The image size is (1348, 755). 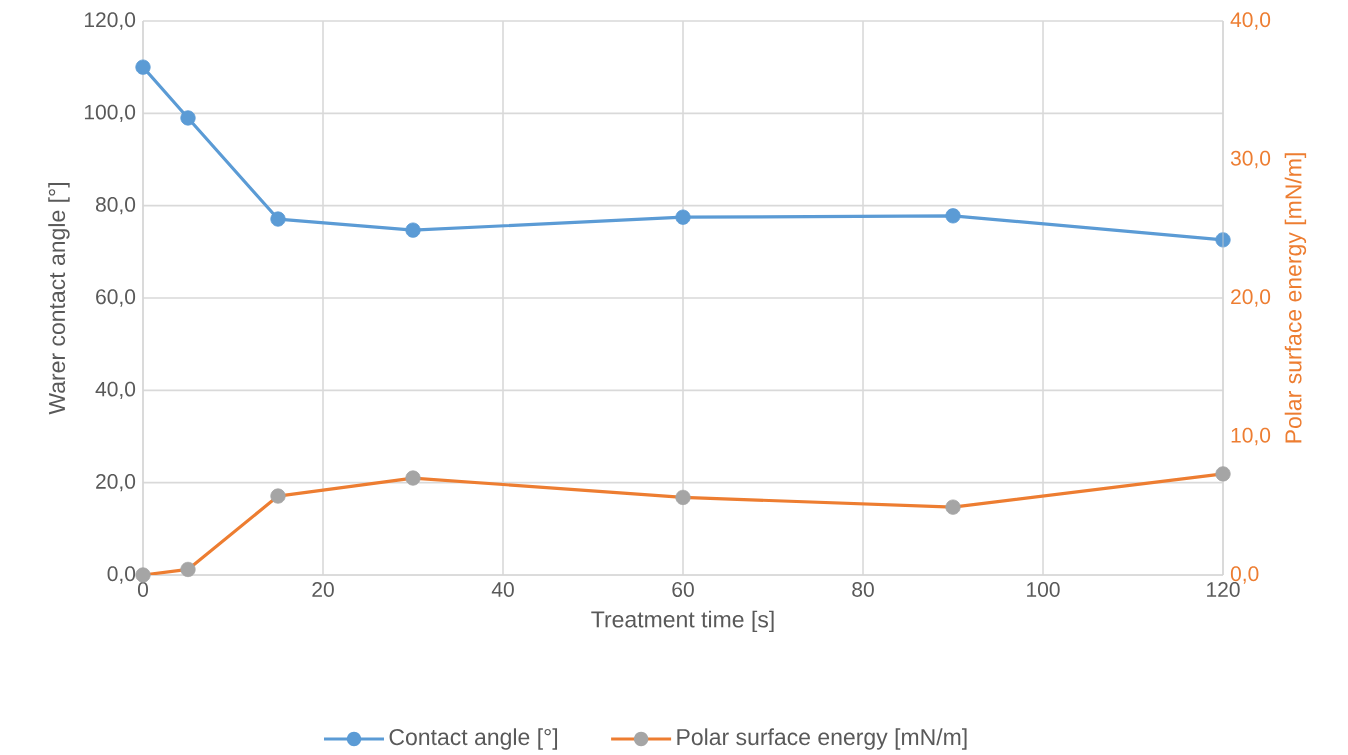 What do you see at coordinates (59, 299) in the screenshot?
I see `y-axis-title: Warer contact angle [°]` at bounding box center [59, 299].